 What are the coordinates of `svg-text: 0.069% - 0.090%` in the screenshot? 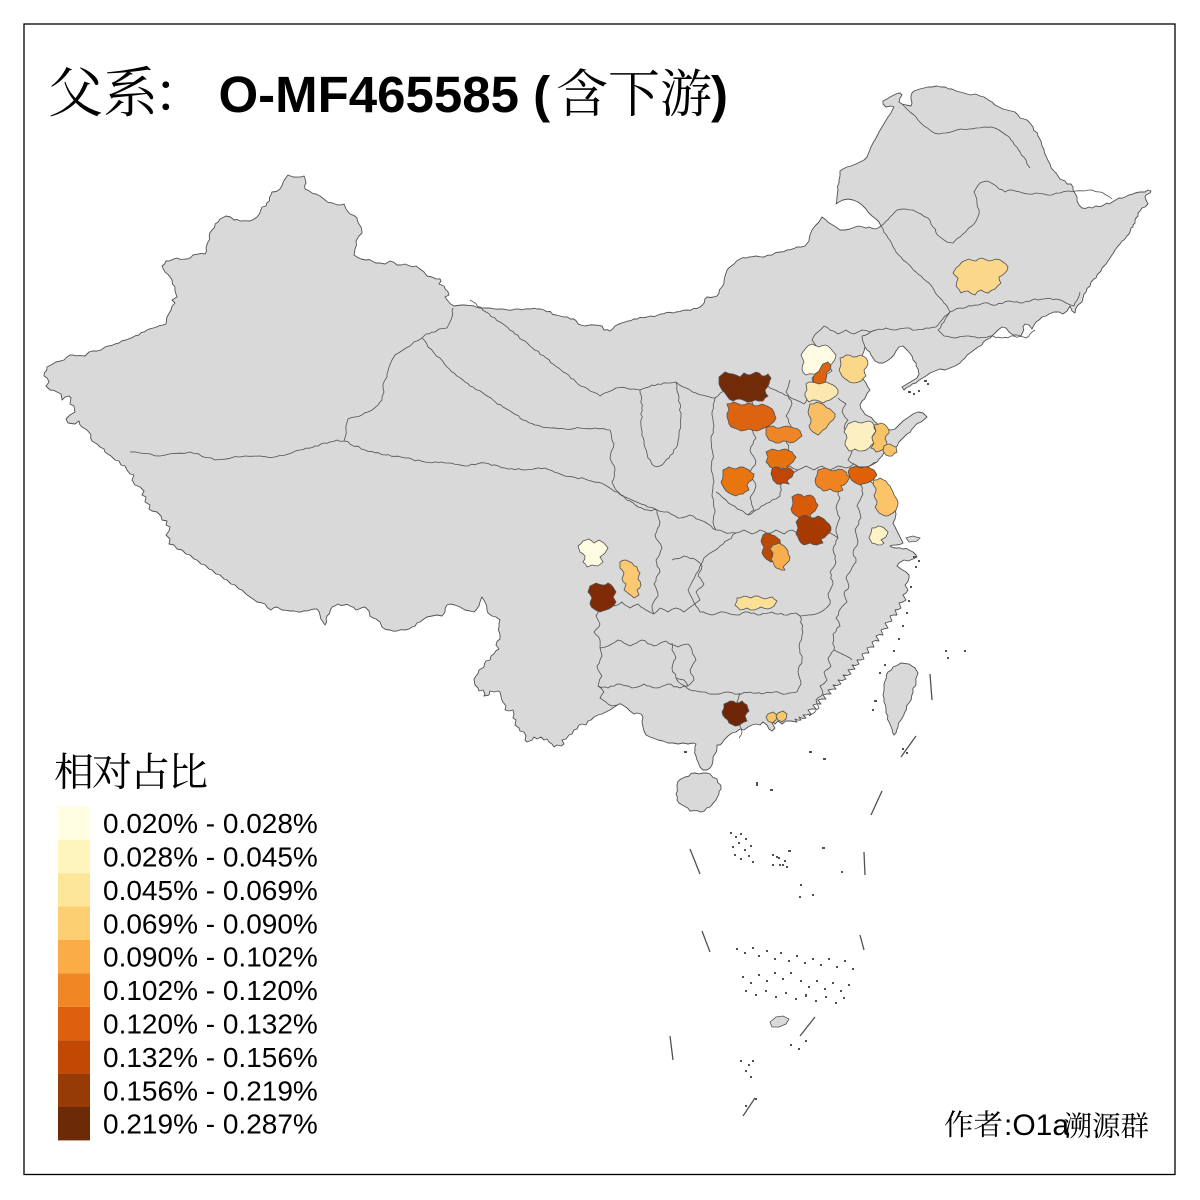 It's located at (210, 923).